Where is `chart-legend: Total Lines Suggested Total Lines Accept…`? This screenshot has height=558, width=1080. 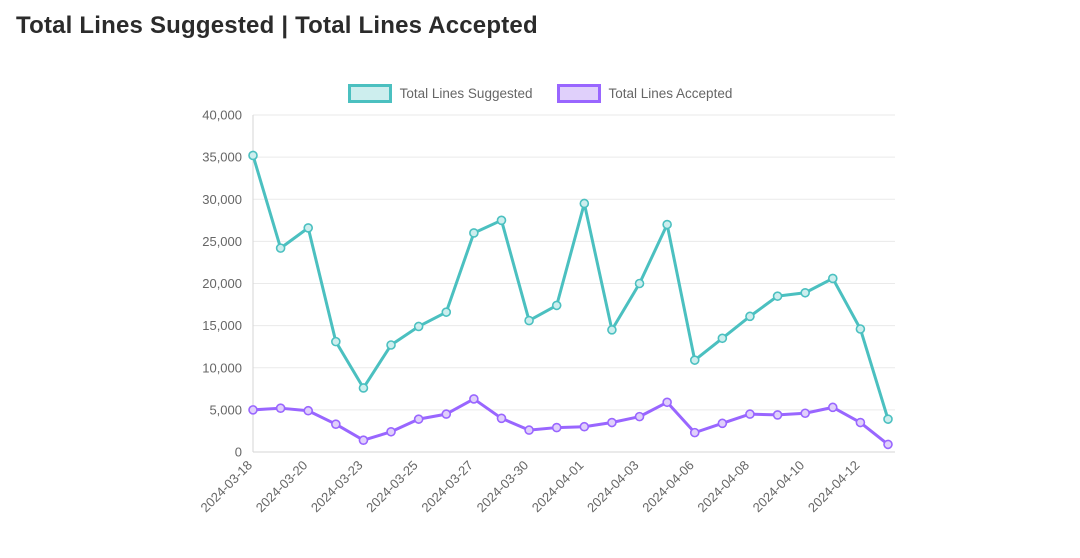
chart-legend: Total Lines Suggested Total Lines Accept… is located at coordinates (540, 93).